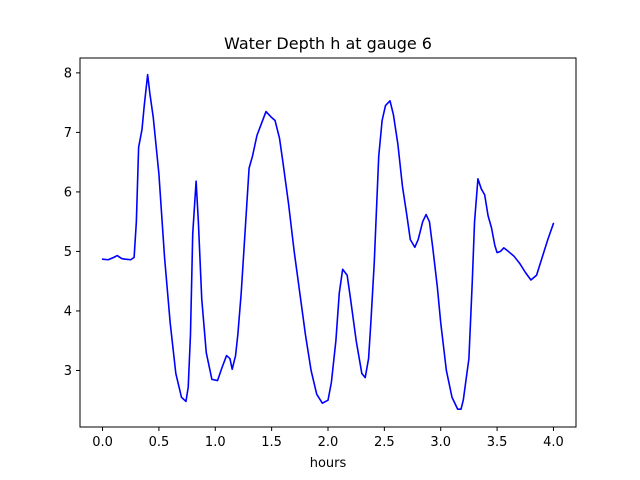 This screenshot has height=480, width=640. Describe the element at coordinates (328, 43) in the screenshot. I see `chart-title: Water Depth h at gauge 6` at that location.